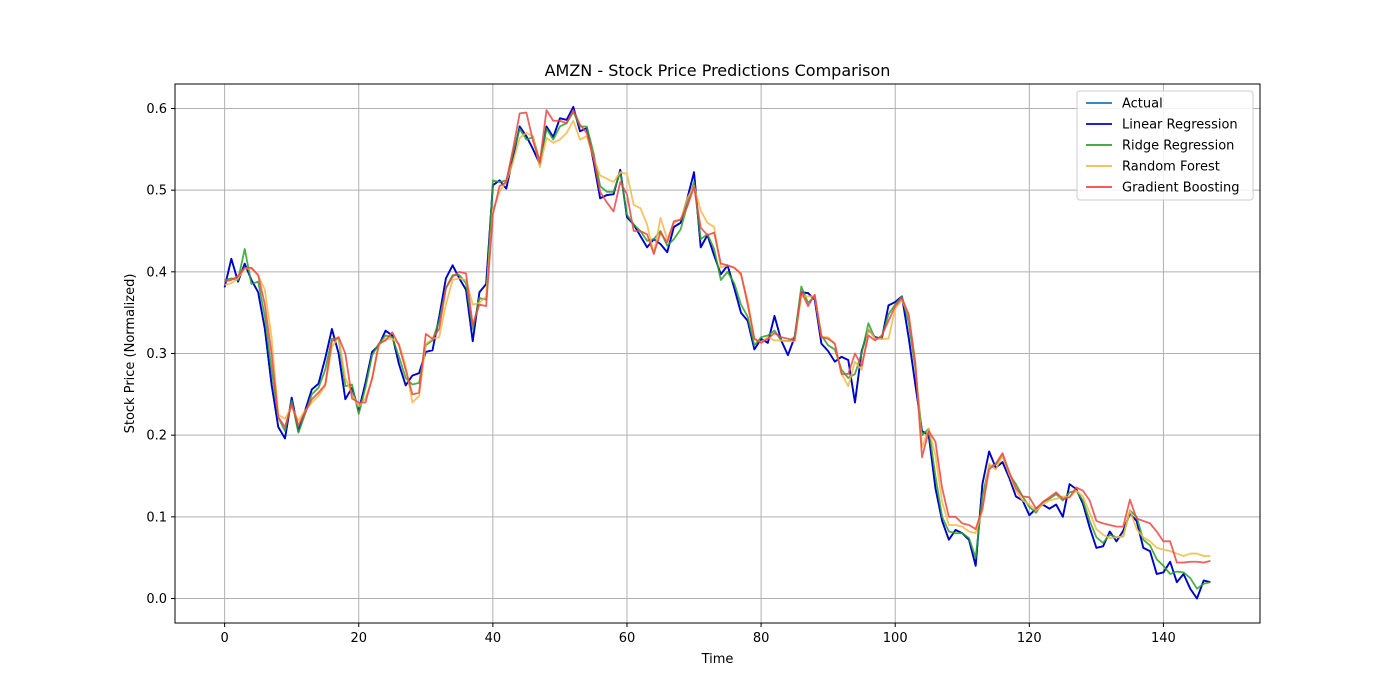 The width and height of the screenshot is (1400, 700). Describe the element at coordinates (156, 109) in the screenshot. I see `y-tick-label: 0.6` at that location.